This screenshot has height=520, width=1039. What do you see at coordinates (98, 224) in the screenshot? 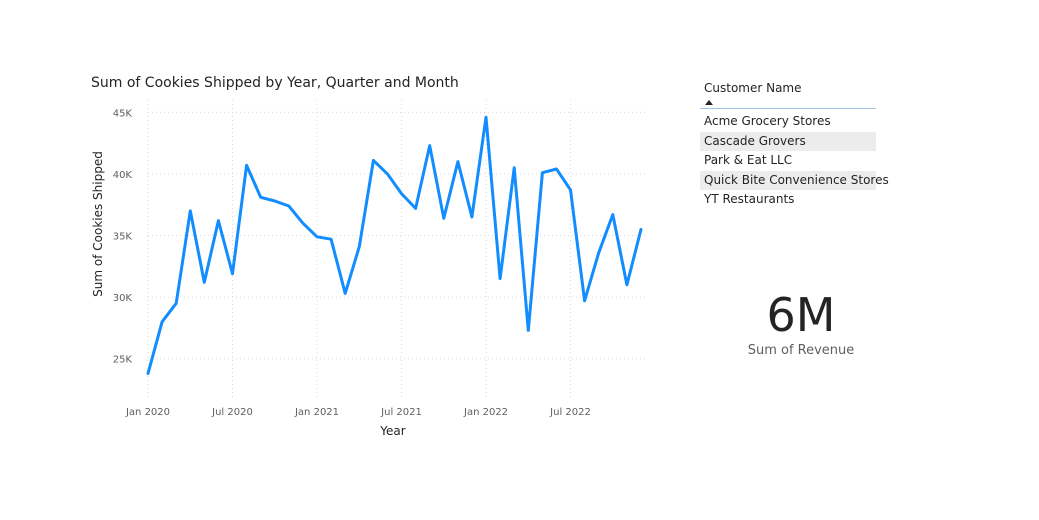
I see `y-axis-title: Sum of Cookies Shipped` at bounding box center [98, 224].